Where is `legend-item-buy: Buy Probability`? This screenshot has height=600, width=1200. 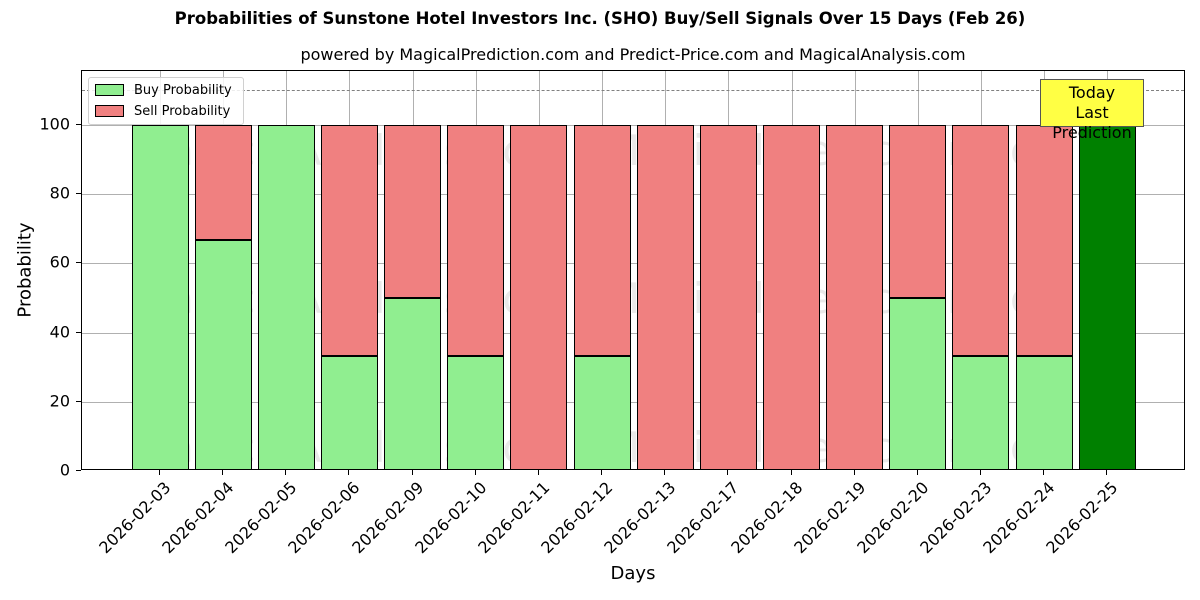 legend-item-buy: Buy Probability is located at coordinates (163, 90).